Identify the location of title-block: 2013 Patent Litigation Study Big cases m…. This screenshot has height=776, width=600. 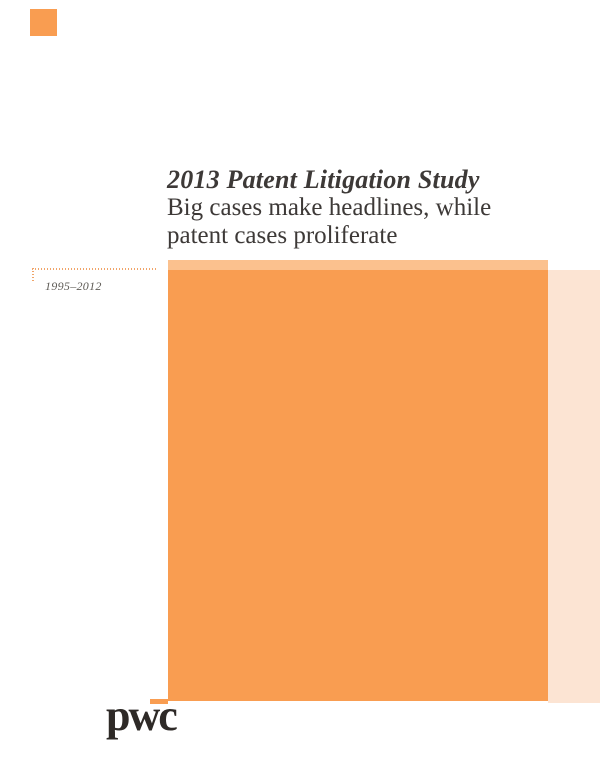
(367, 208).